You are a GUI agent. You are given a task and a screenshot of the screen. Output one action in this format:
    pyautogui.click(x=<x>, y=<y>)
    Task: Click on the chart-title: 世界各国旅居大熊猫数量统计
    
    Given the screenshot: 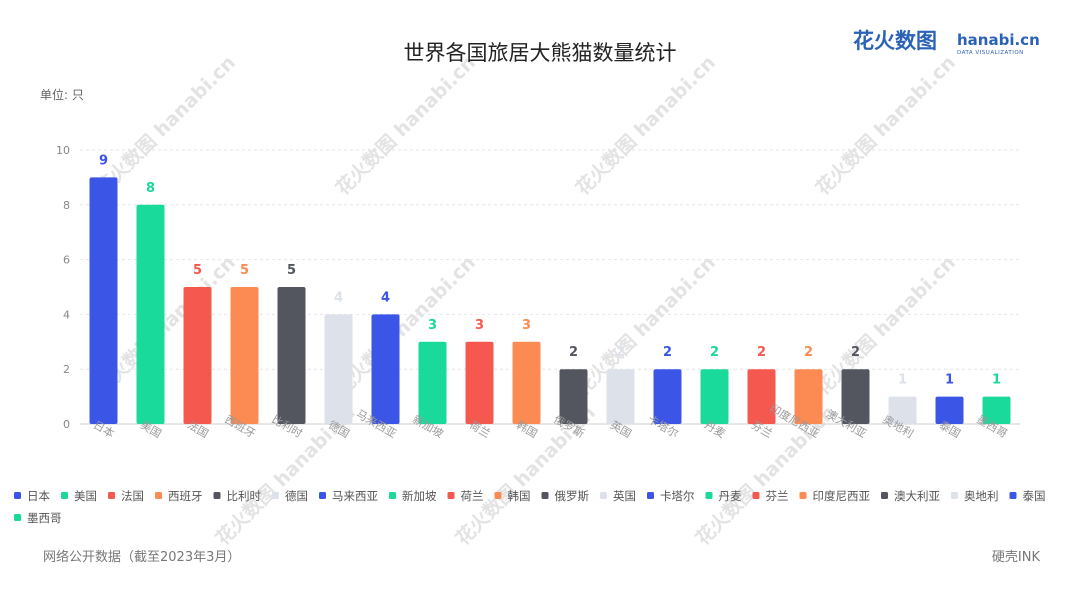 What is the action you would take?
    pyautogui.click(x=540, y=53)
    